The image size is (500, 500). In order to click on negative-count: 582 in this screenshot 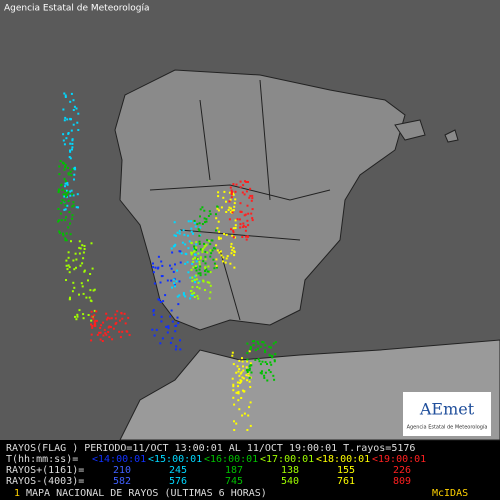, I will do `click(122, 481)`.